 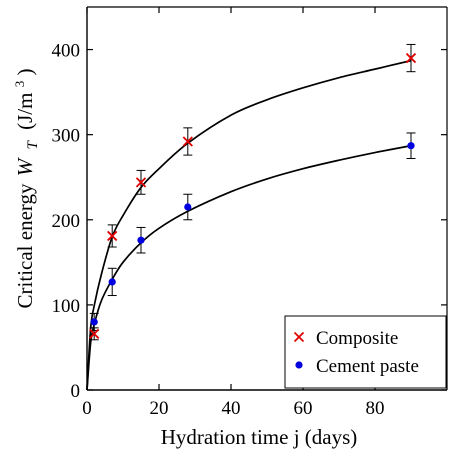 I want to click on y-tick-label: 200, so click(x=66, y=221).